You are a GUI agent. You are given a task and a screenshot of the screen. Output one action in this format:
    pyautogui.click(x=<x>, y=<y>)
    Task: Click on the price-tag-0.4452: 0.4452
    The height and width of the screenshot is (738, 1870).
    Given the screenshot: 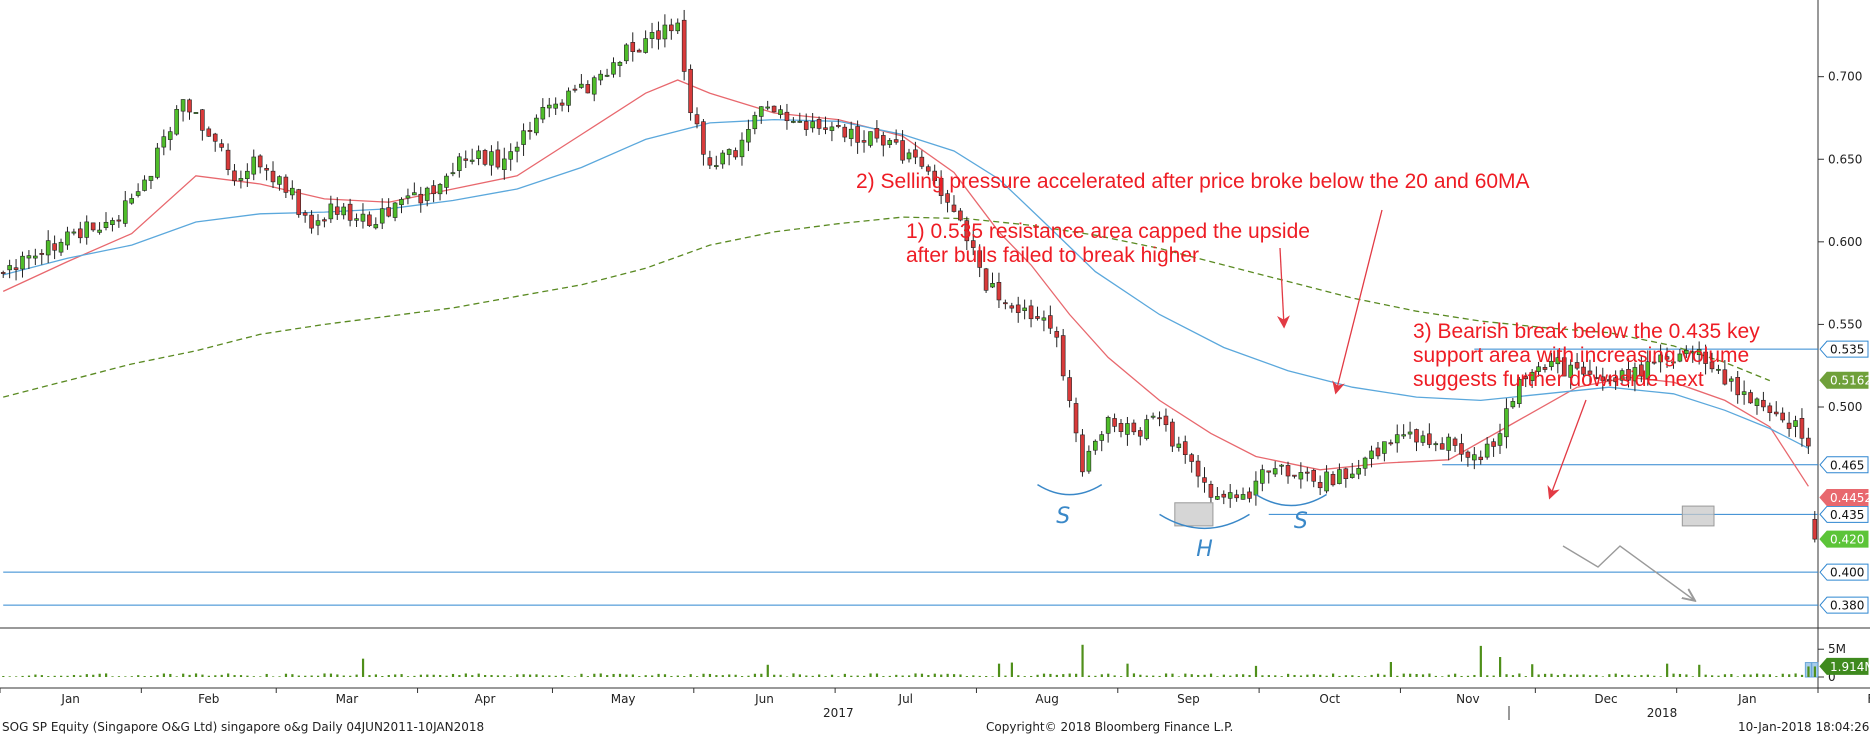 What is the action you would take?
    pyautogui.click(x=1850, y=498)
    